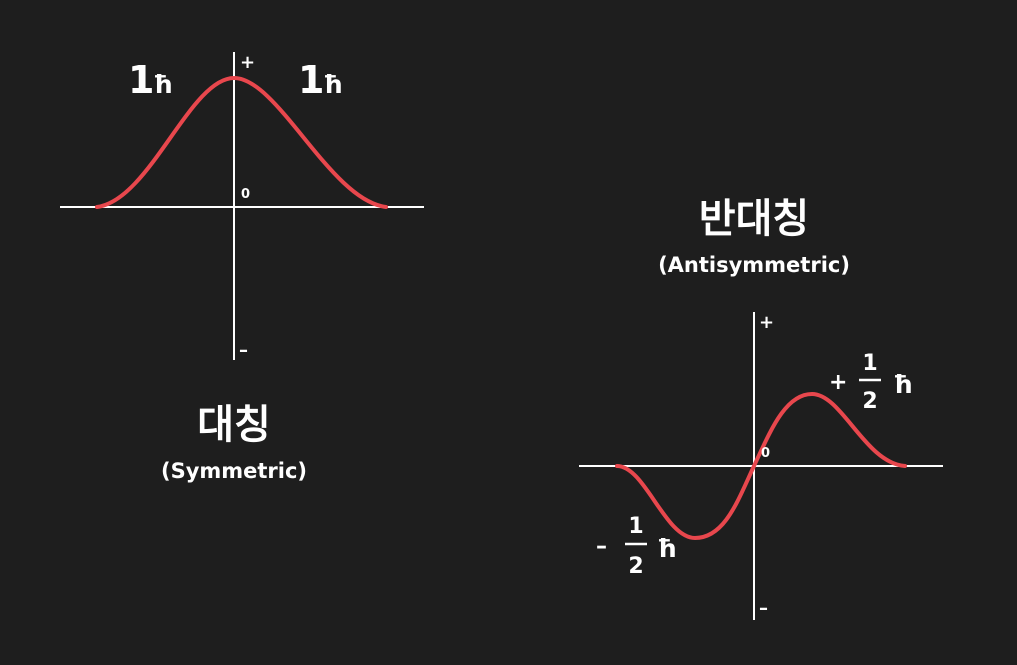 Image resolution: width=1017 pixels, height=665 pixels. What do you see at coordinates (241, 142) in the screenshot?
I see `symmetric-curve` at bounding box center [241, 142].